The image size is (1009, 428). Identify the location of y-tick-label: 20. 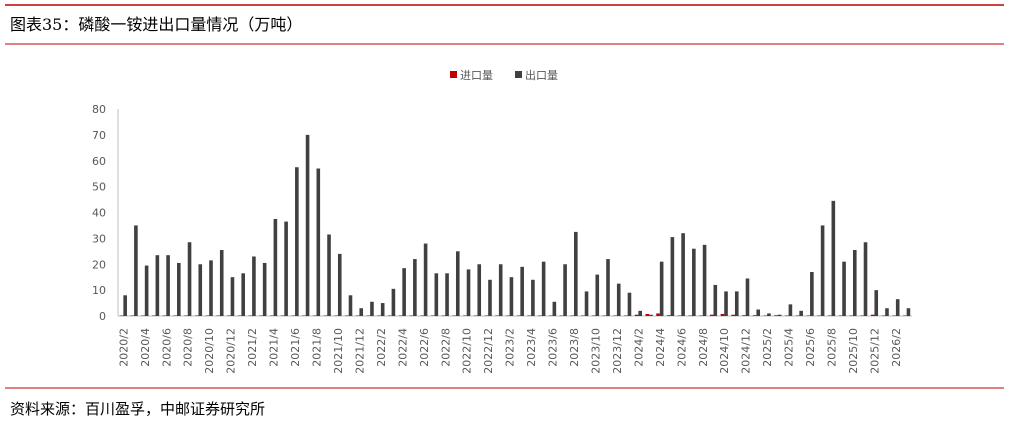
(99, 264).